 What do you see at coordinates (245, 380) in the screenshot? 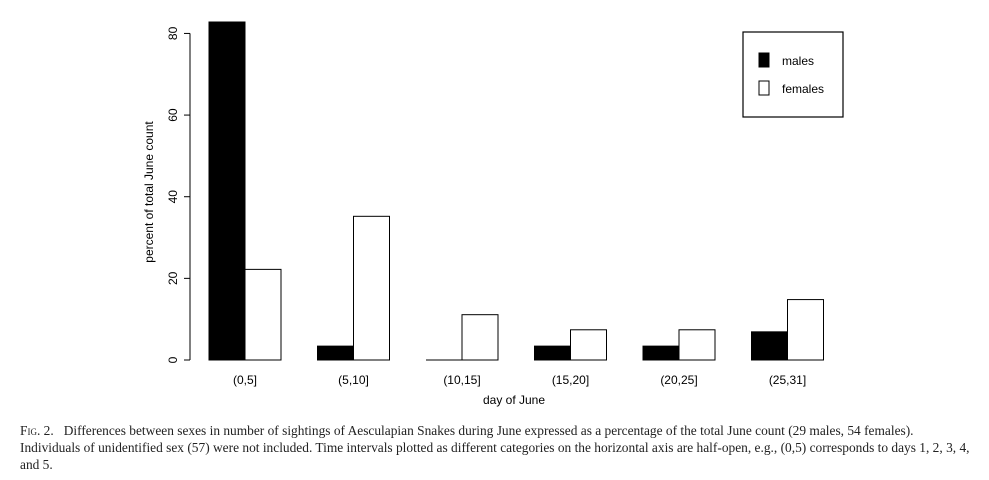
I see `x-tick-label: (0,5]` at bounding box center [245, 380].